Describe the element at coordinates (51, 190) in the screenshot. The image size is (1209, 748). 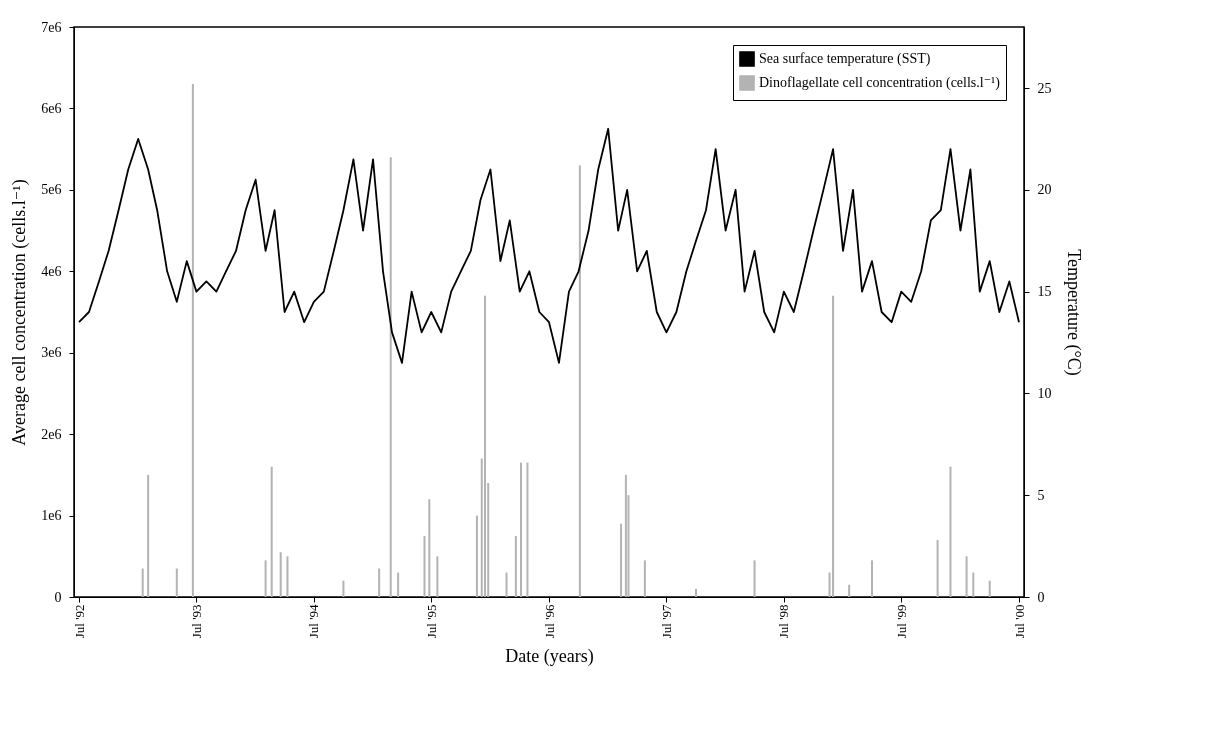
I see `y-tick-label: 5e6` at that location.